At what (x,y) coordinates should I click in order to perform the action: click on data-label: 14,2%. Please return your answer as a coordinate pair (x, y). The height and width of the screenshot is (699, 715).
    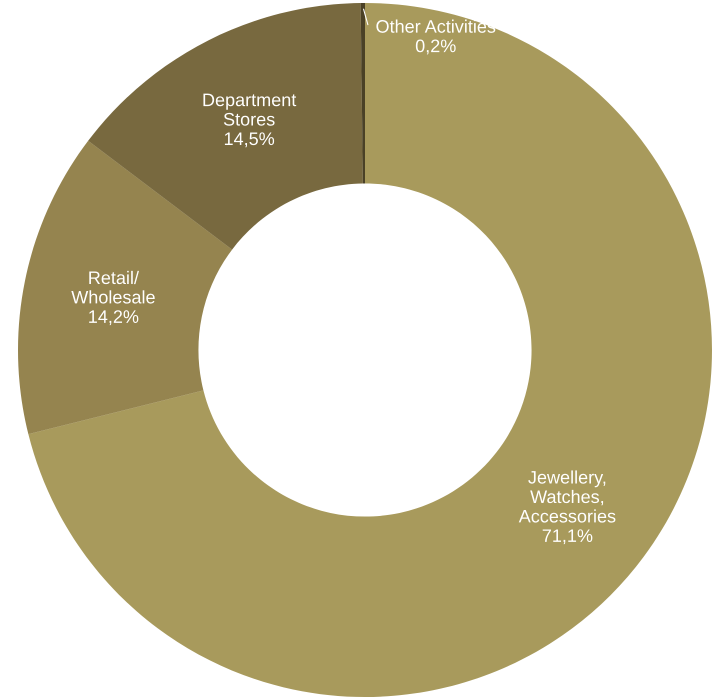
    Looking at the image, I should click on (113, 318).